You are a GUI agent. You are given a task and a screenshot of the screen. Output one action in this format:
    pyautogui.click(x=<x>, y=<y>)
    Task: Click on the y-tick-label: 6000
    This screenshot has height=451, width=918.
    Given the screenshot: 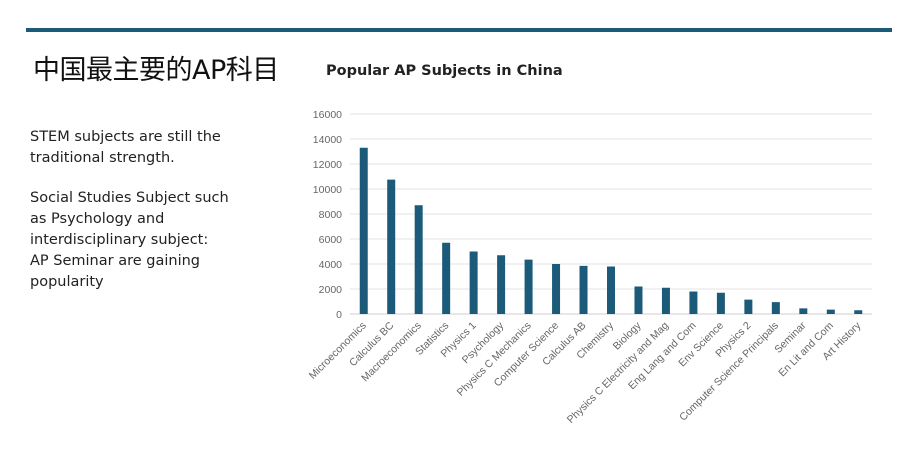 What is the action you would take?
    pyautogui.click(x=331, y=240)
    